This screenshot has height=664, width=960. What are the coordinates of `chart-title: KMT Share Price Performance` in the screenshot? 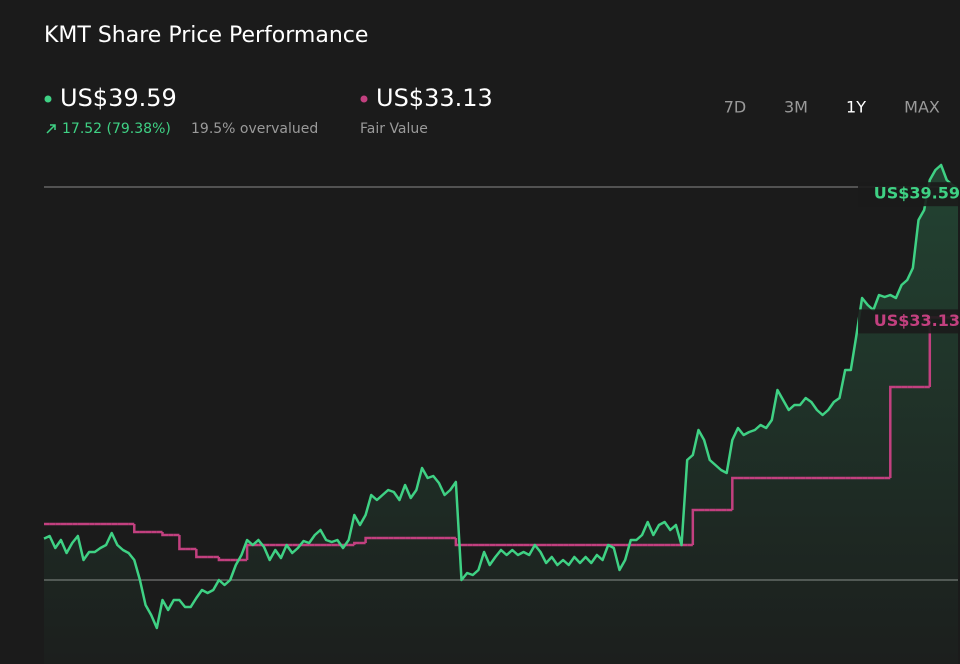 It's located at (206, 35).